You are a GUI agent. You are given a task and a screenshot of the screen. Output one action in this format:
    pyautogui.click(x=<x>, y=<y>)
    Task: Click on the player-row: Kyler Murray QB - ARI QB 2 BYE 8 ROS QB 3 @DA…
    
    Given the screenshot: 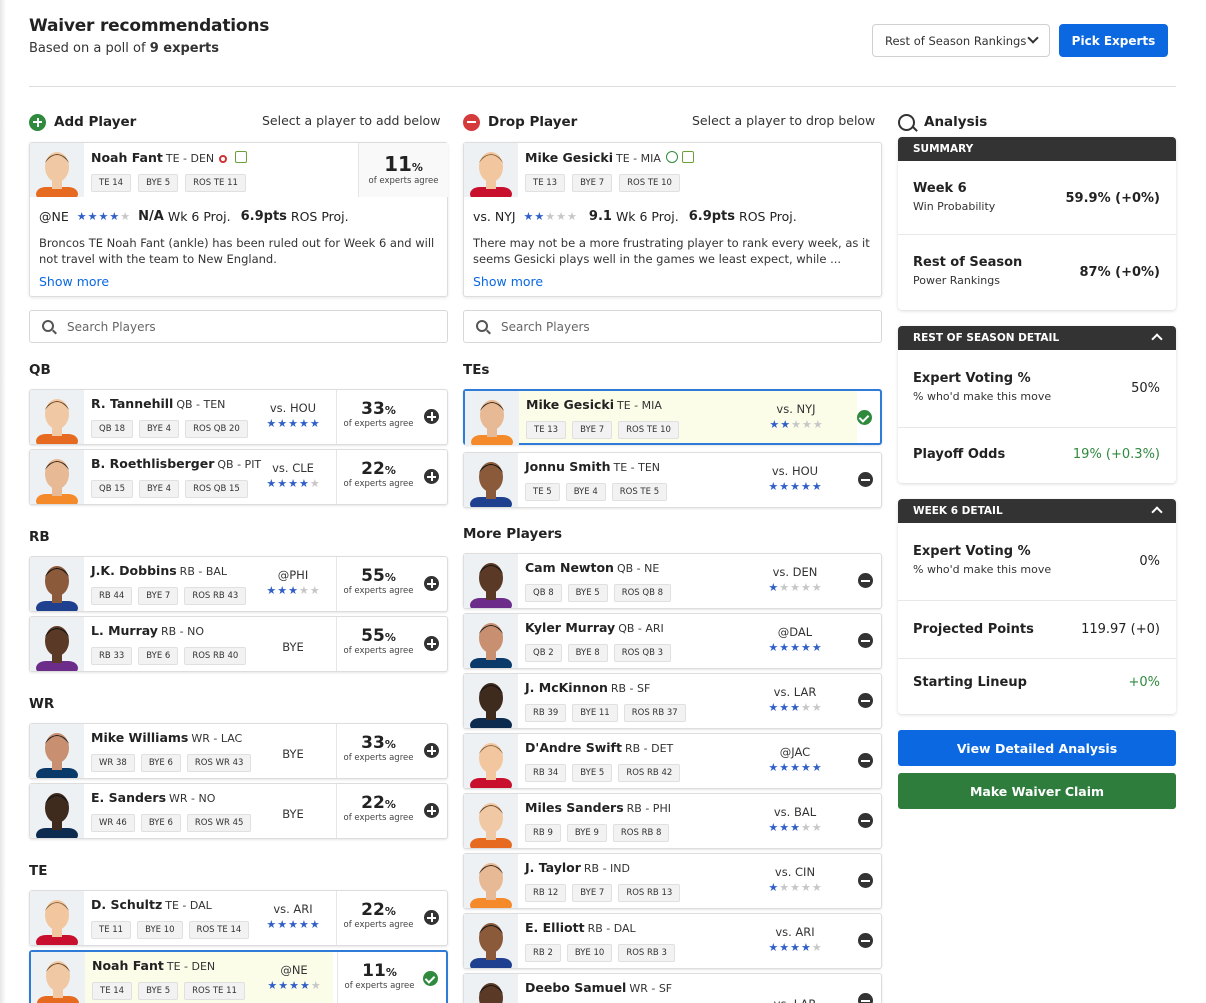 What is the action you would take?
    pyautogui.click(x=672, y=641)
    